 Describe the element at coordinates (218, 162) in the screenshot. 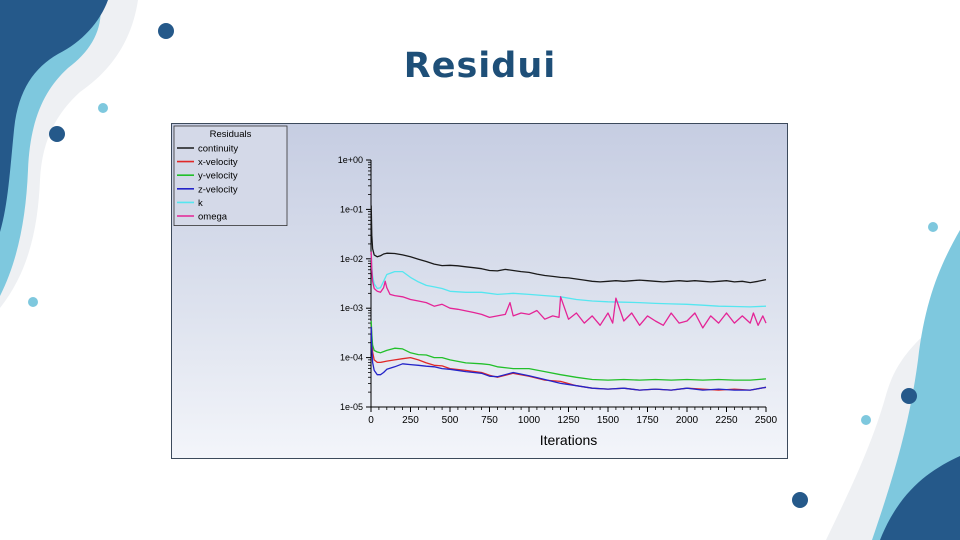

I see `legend-label-x-velocity: x-velocity` at that location.